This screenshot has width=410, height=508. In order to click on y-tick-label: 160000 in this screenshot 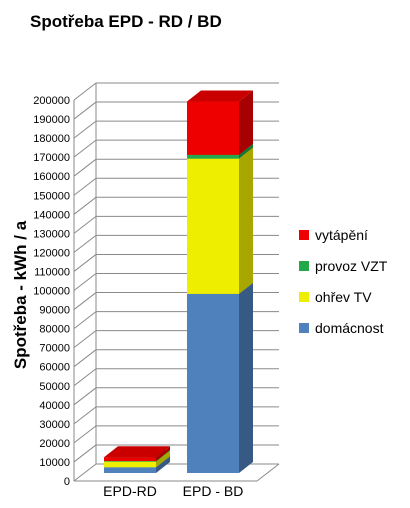, I will do `click(51, 177)`.